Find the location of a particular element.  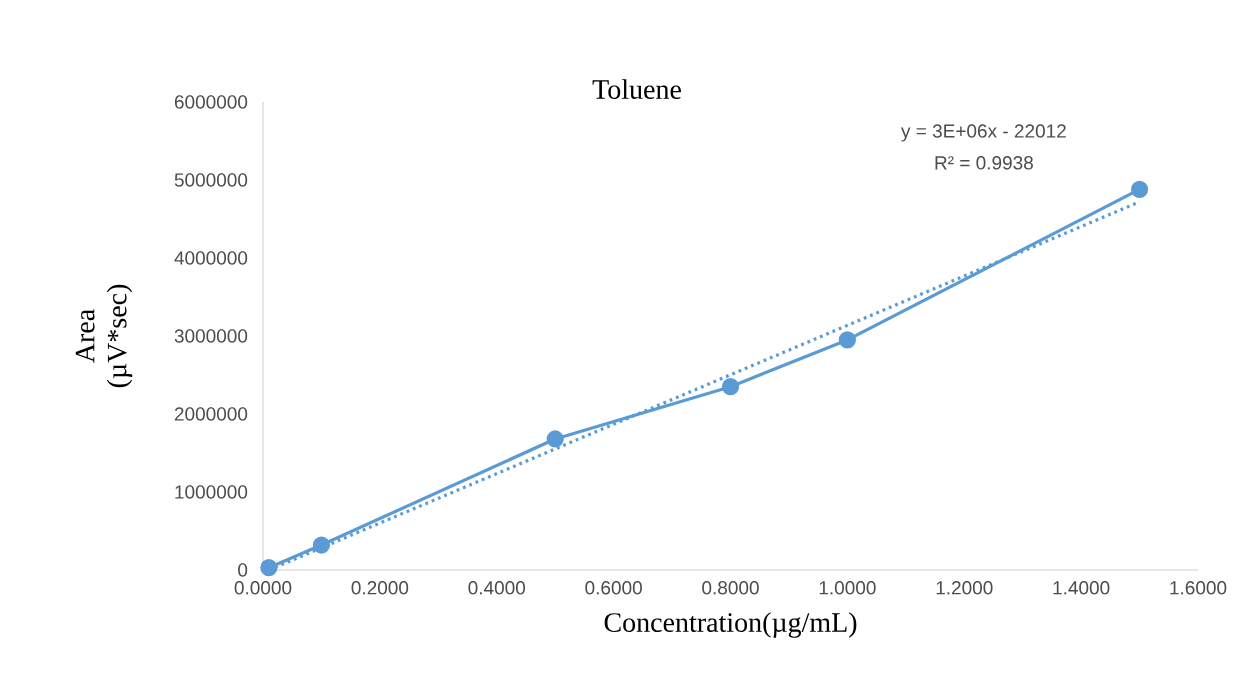

x-tick-label: 0.6000 is located at coordinates (613, 588).